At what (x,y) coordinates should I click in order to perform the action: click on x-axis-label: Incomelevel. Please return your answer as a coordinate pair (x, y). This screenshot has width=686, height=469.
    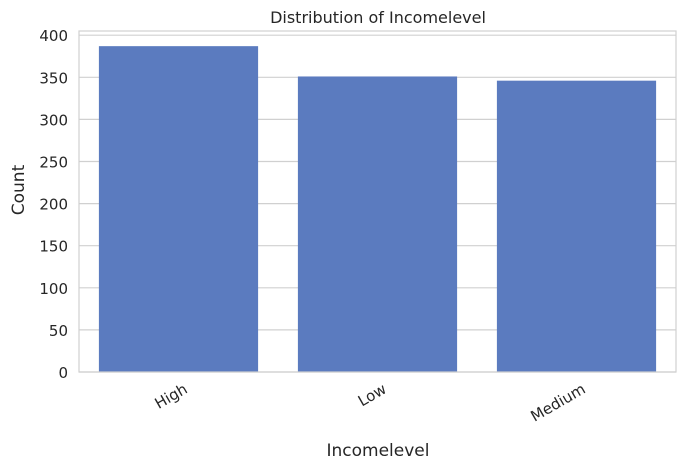
    Looking at the image, I should click on (378, 451).